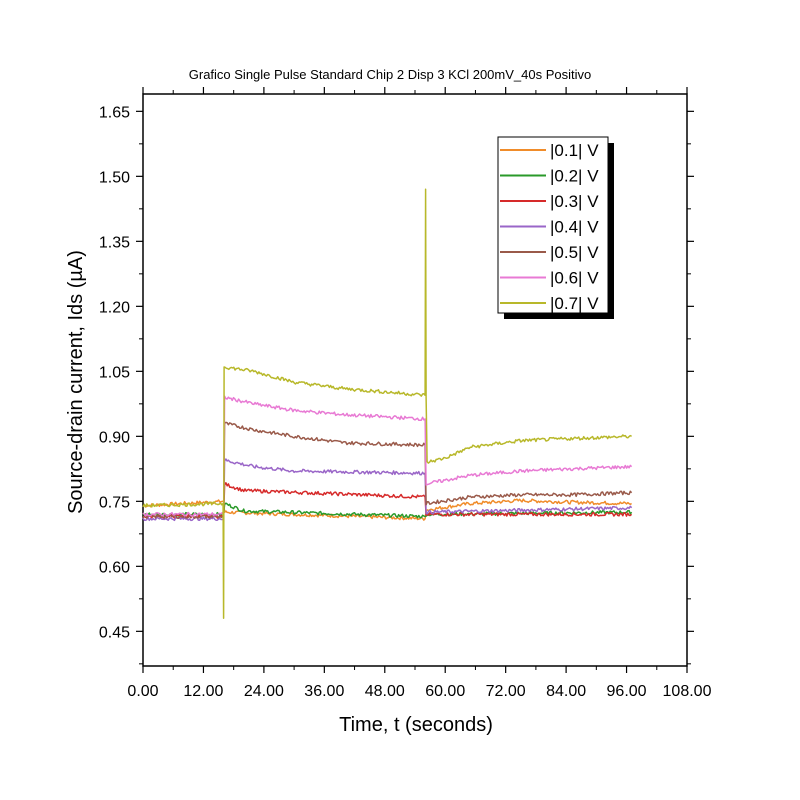 The height and width of the screenshot is (800, 800). Describe the element at coordinates (264, 691) in the screenshot. I see `x-tick-label: 24.00` at that location.